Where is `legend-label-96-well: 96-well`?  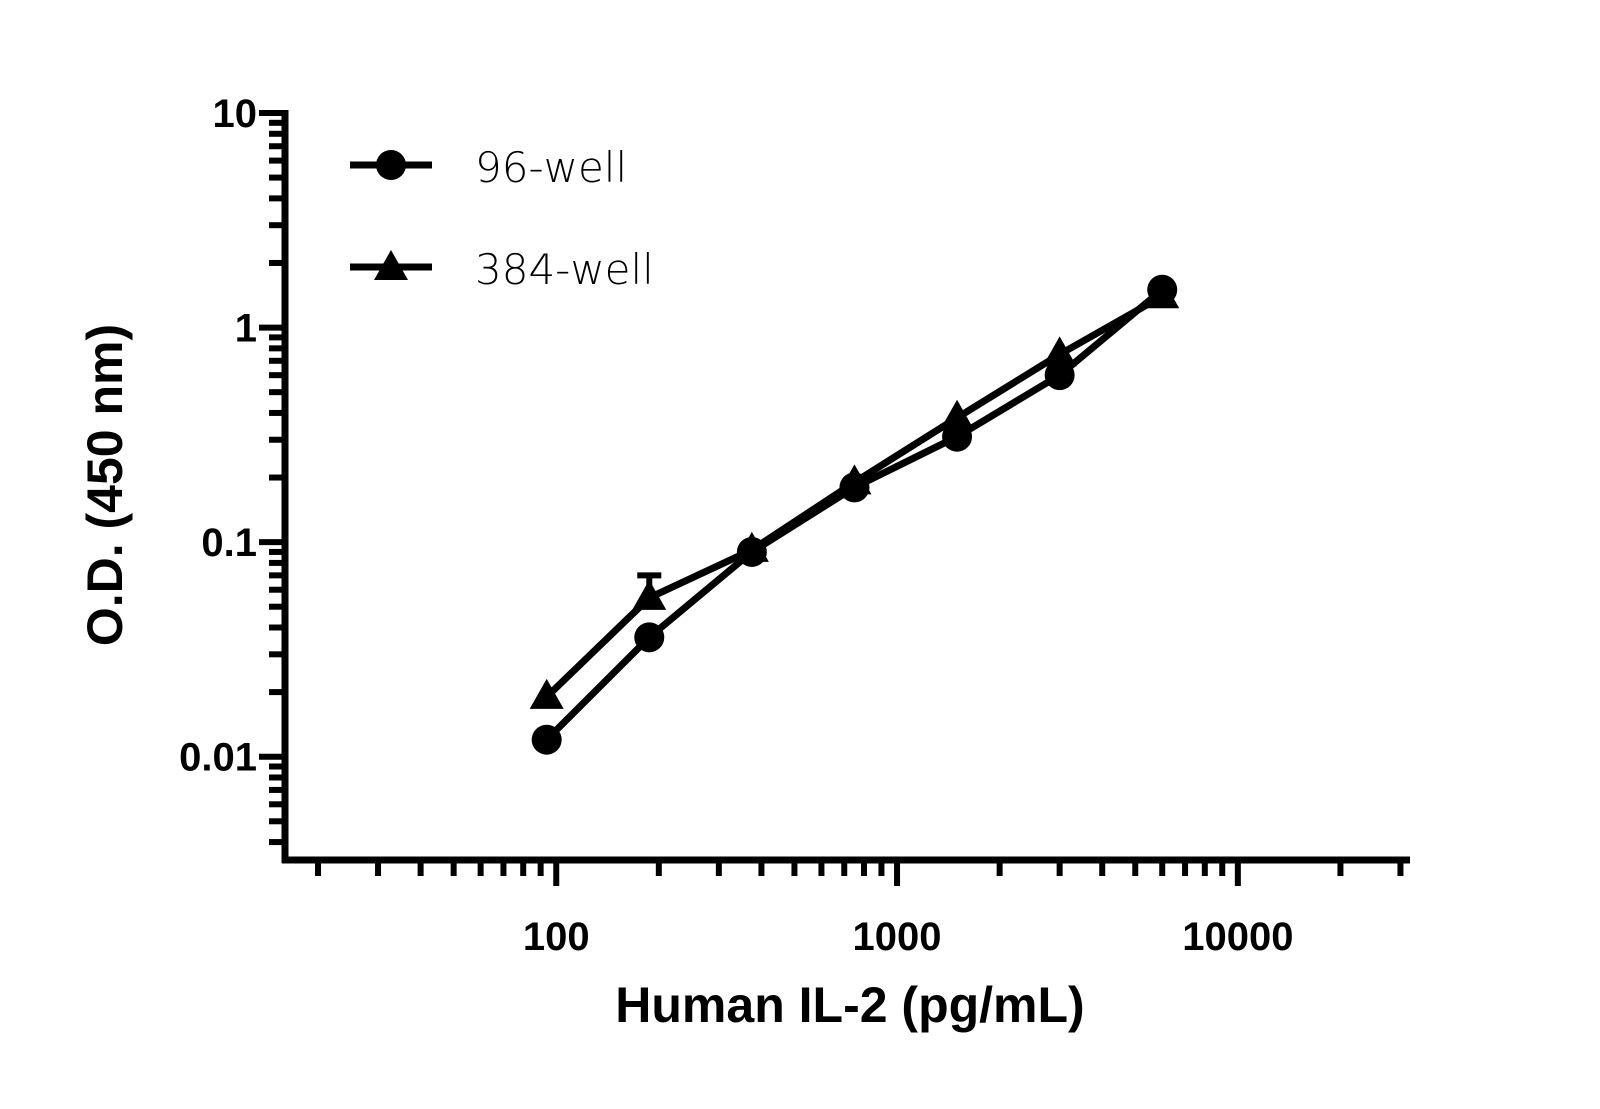 legend-label-96-well: 96-well is located at coordinates (551, 167).